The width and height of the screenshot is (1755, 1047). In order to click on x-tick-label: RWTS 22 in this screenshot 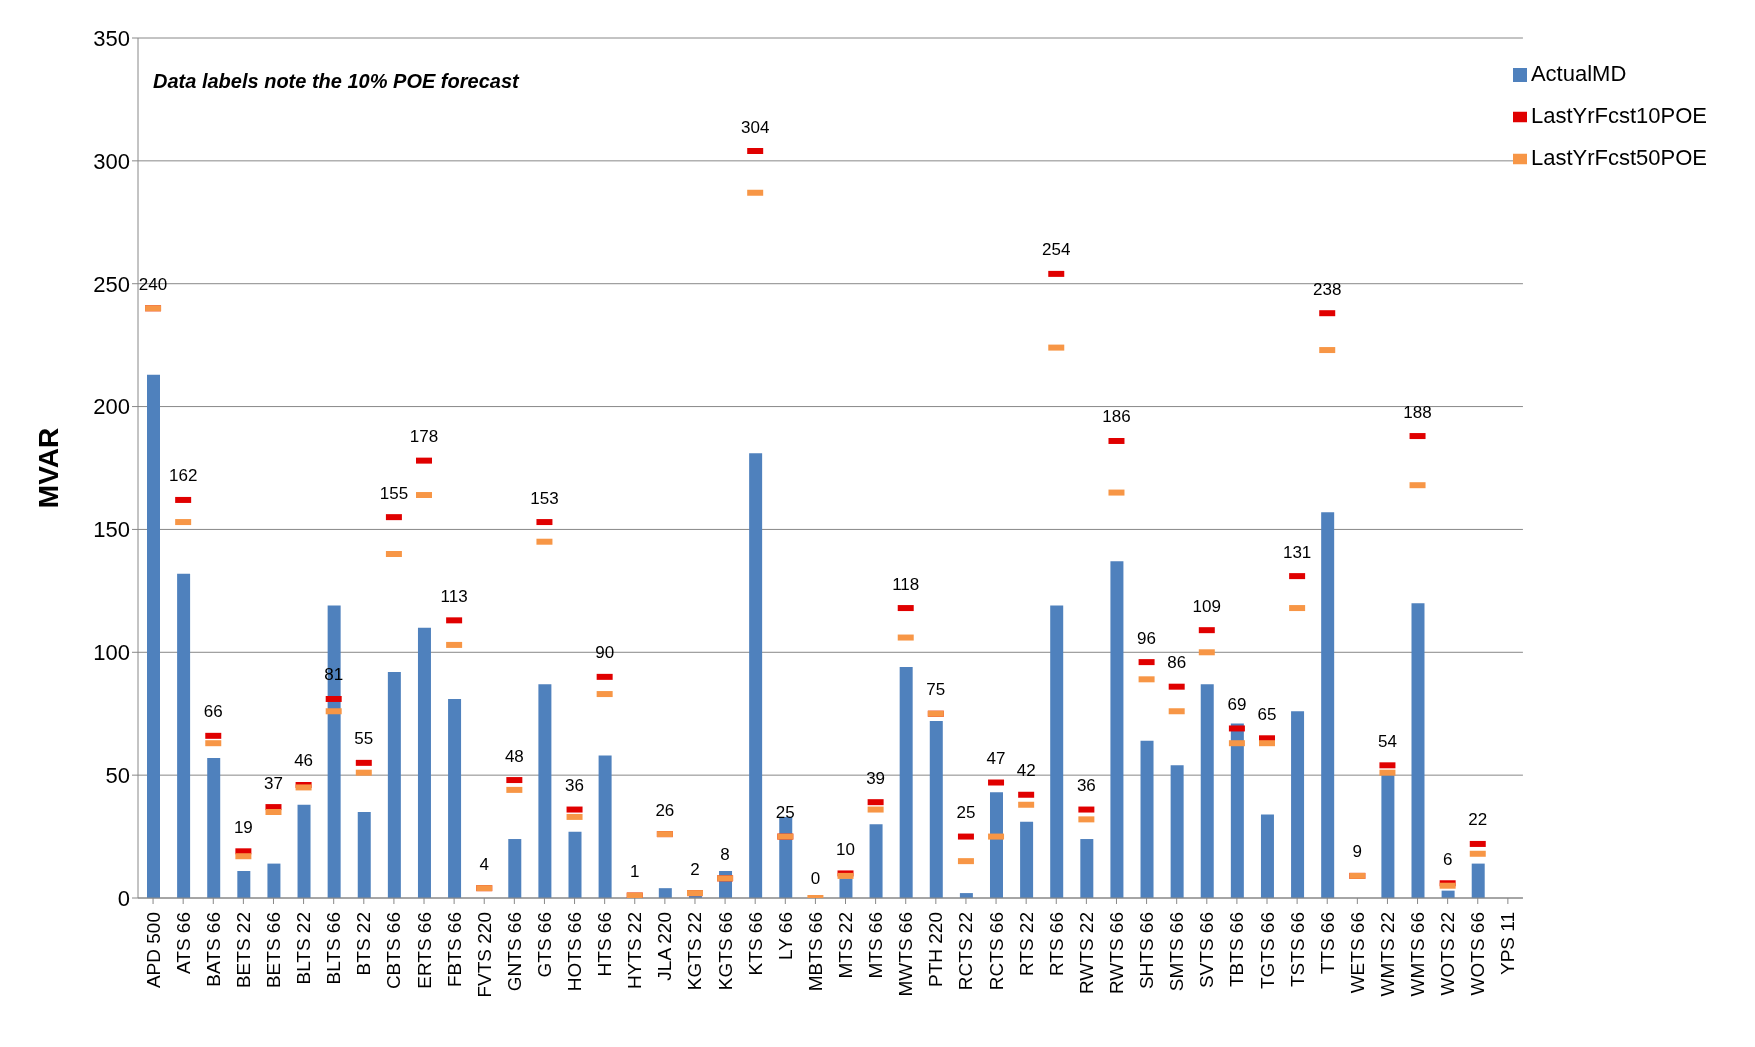, I will do `click(1086, 953)`.